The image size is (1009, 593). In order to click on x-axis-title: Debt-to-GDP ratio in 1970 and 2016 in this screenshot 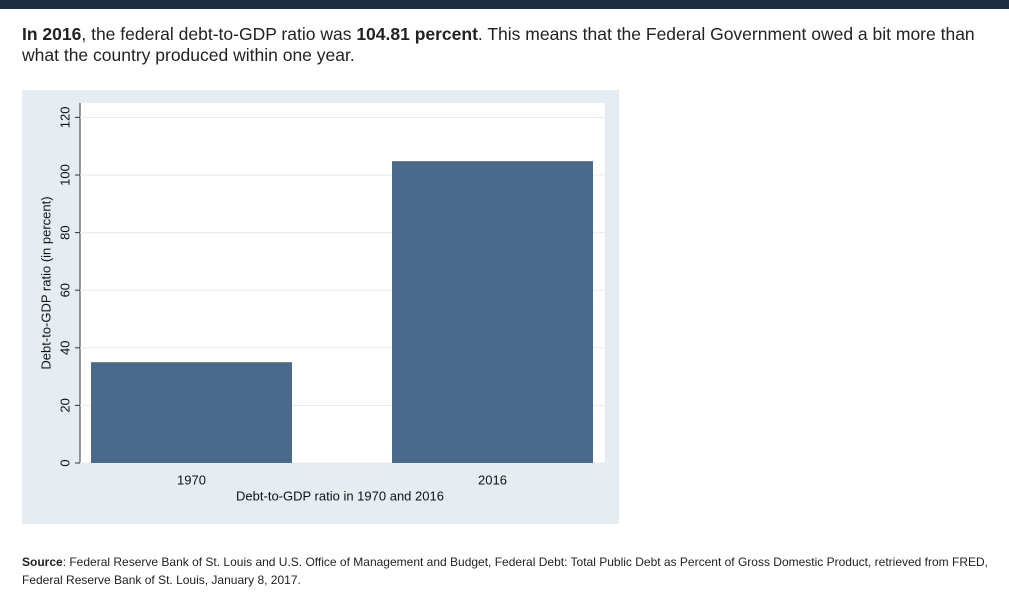, I will do `click(340, 495)`.